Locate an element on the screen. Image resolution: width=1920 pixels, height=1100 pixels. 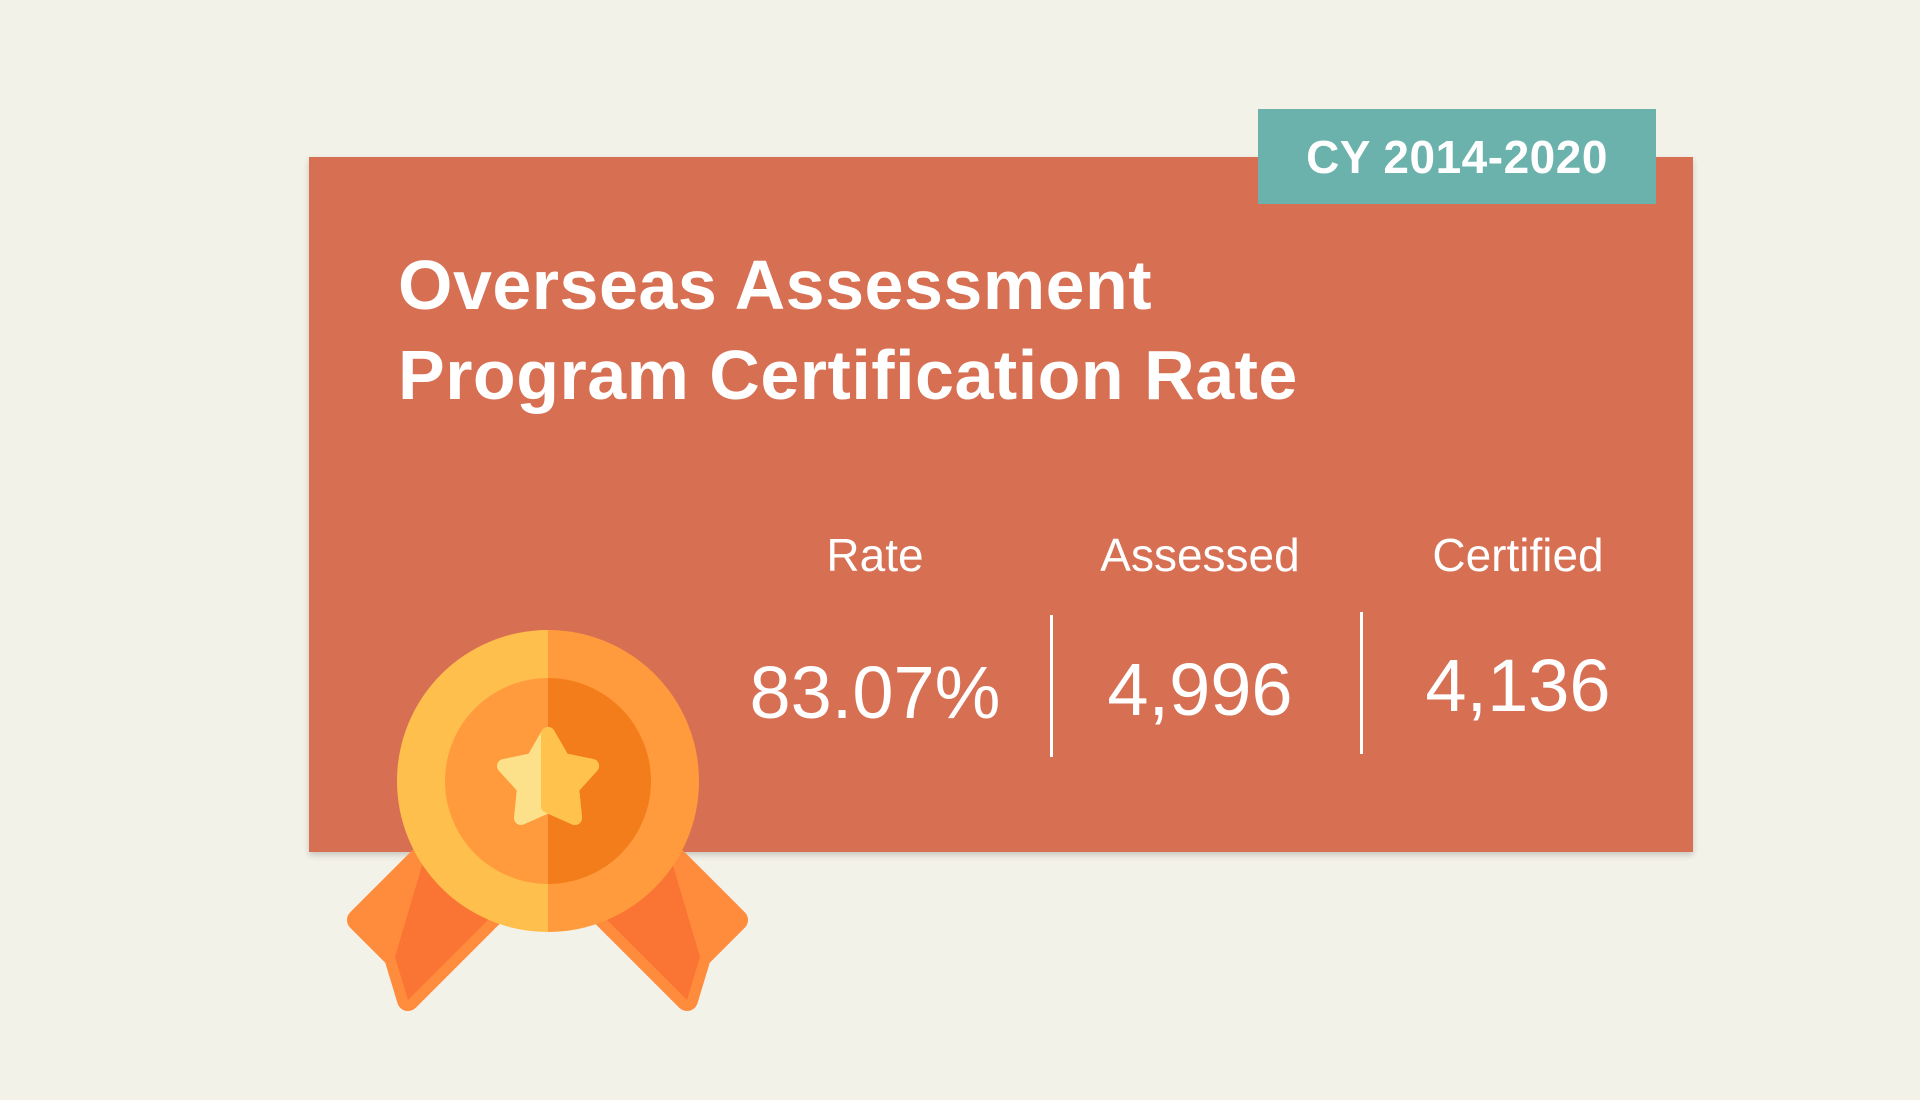
stat-rate: Rate 83.07% is located at coordinates (875, 631).